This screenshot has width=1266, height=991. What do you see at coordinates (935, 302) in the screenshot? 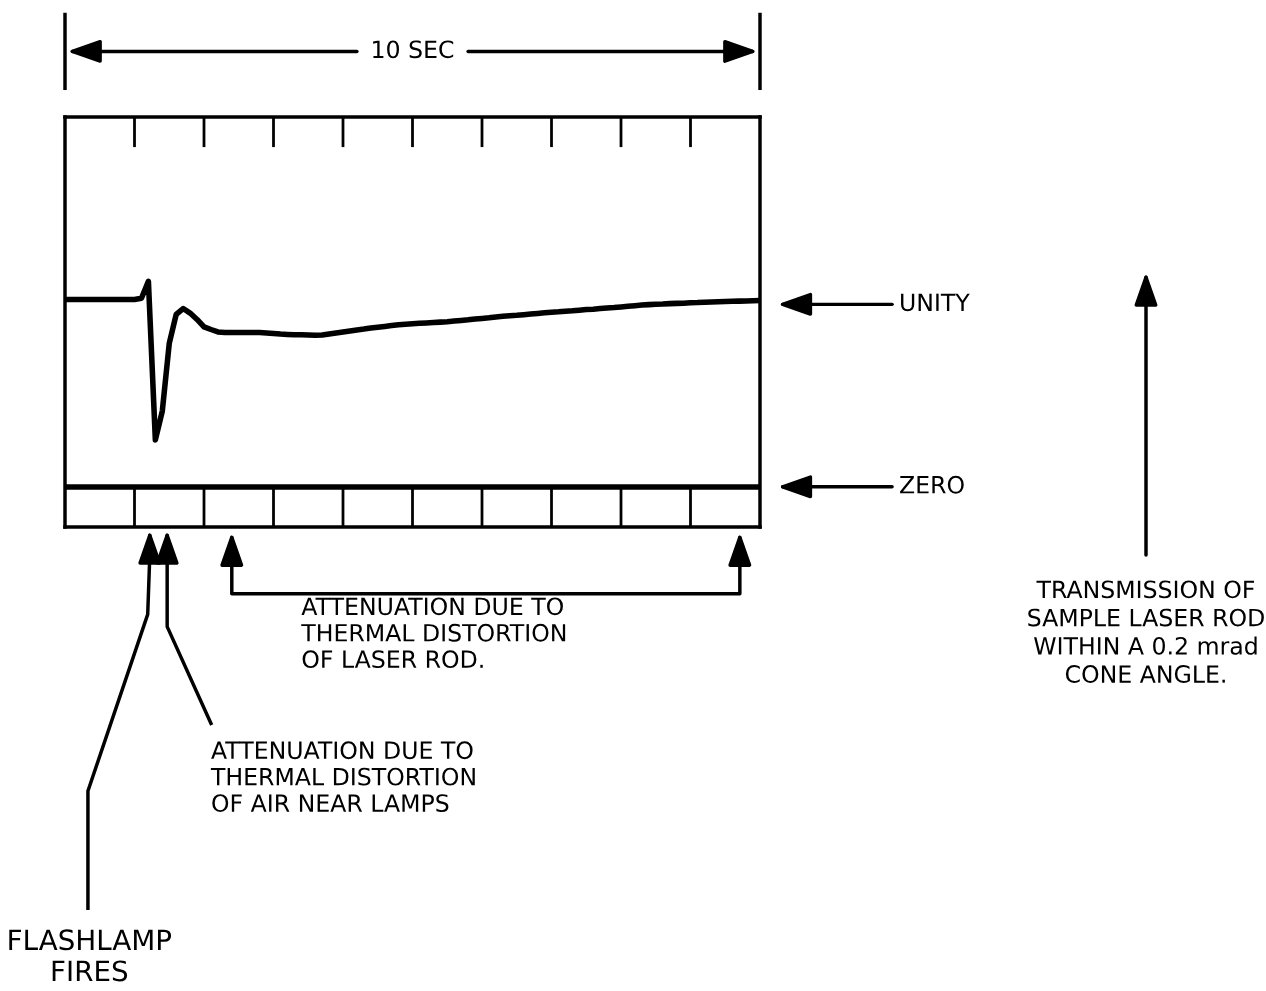
I see `text: UNITY` at bounding box center [935, 302].